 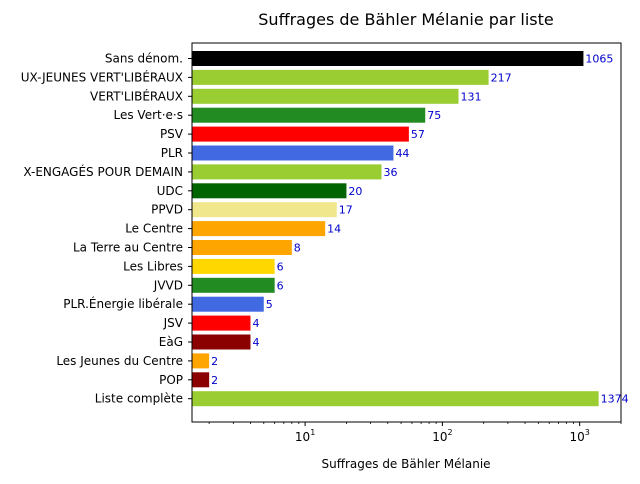 What do you see at coordinates (415, 433) in the screenshot?
I see `x-axis: 10¹ 10² 10³` at bounding box center [415, 433].